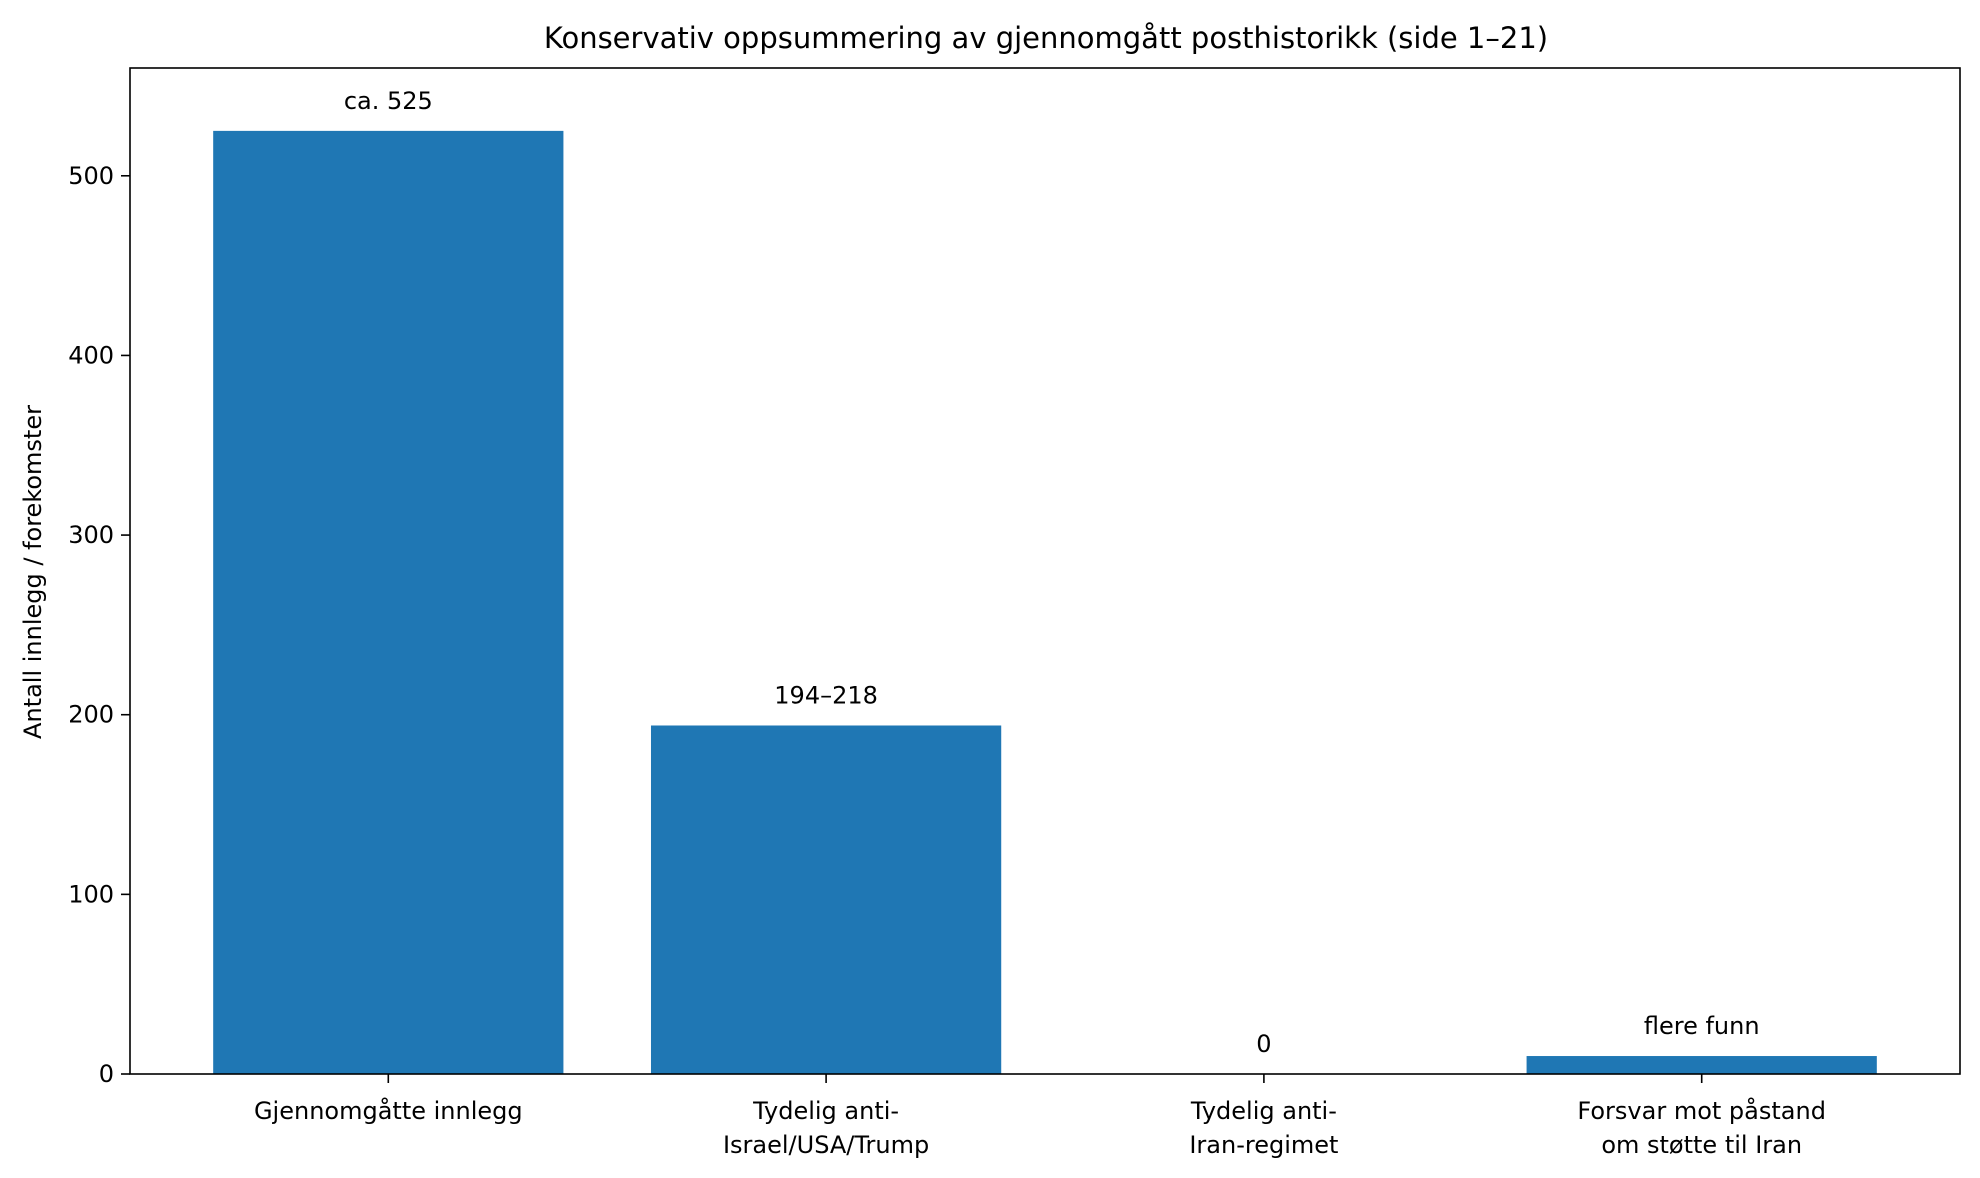 The image size is (1980, 1178). What do you see at coordinates (1263, 1044) in the screenshot?
I see `data-label-2: 0` at bounding box center [1263, 1044].